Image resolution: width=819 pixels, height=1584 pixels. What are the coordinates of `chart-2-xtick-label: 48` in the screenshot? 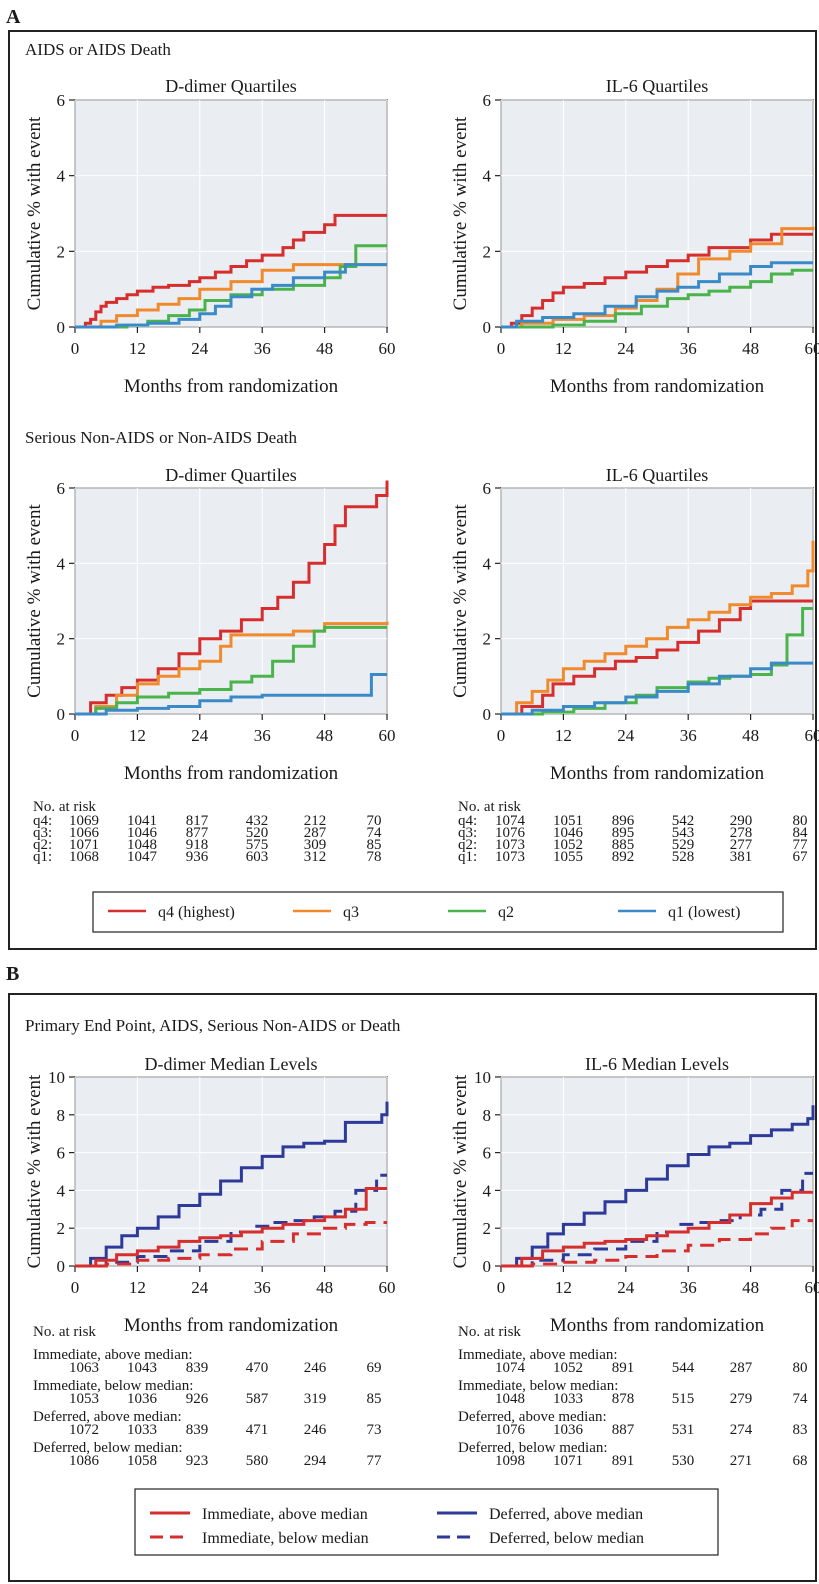 It's located at (750, 348).